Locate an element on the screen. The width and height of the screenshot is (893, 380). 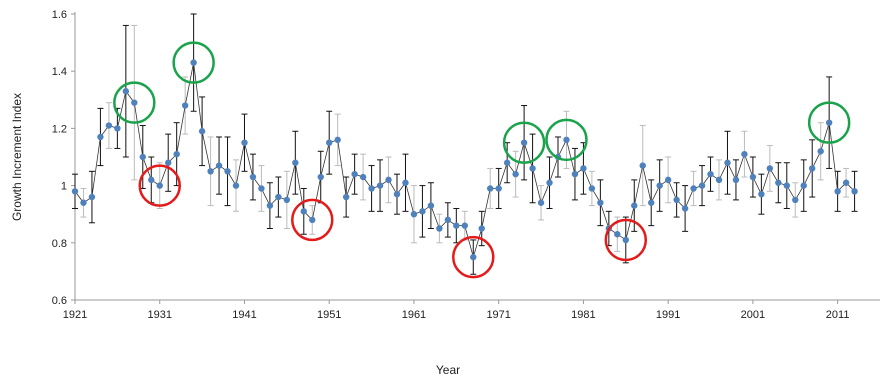
x-tick-label: 1971 is located at coordinates (498, 315).